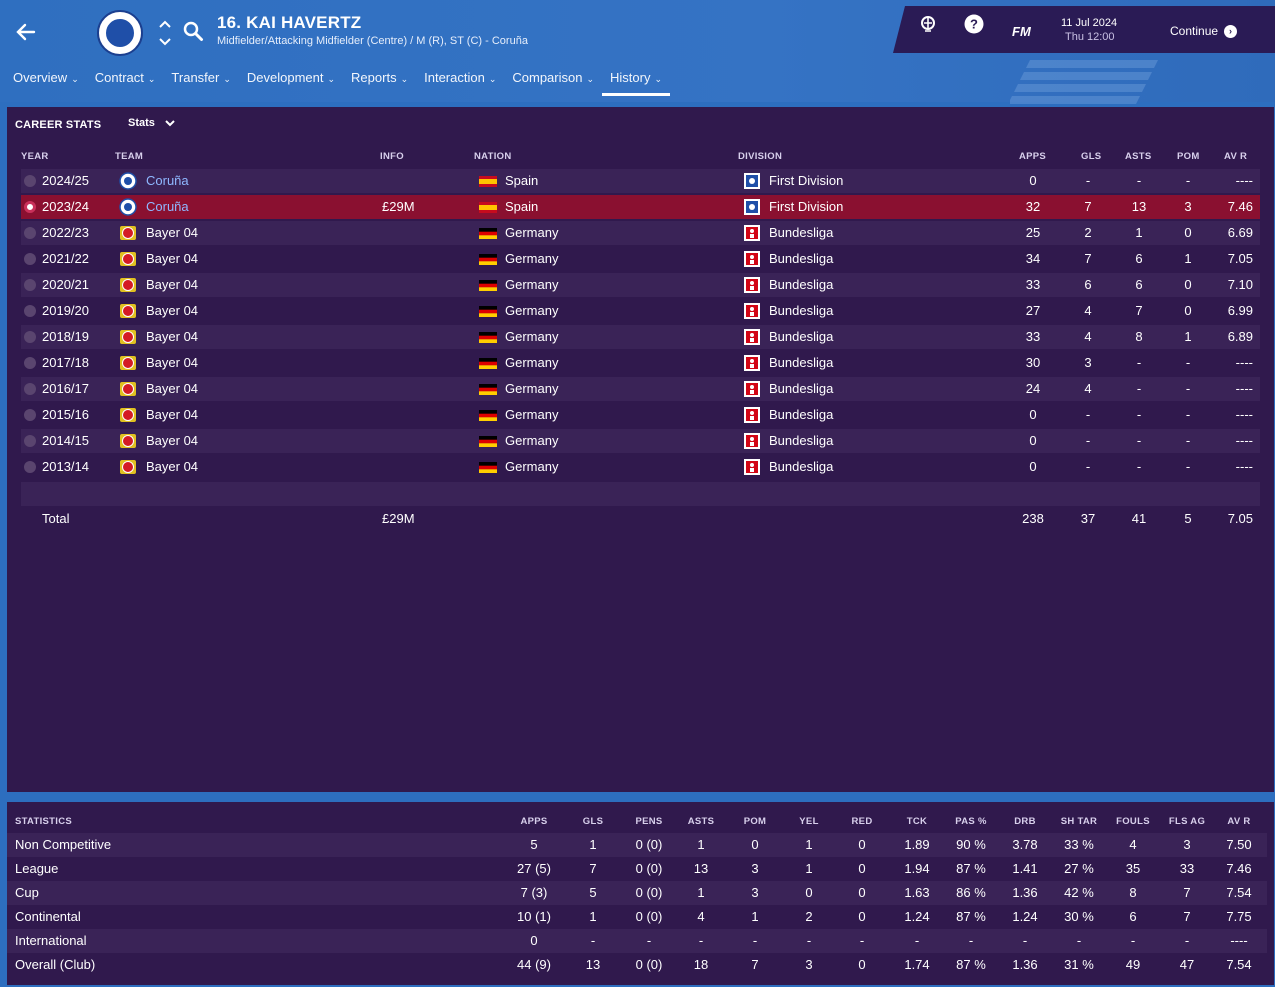 The image size is (1275, 987). What do you see at coordinates (640, 181) in the screenshot?
I see `career-row: 2024/25 Coruña Spain First Division 0- - - ----` at bounding box center [640, 181].